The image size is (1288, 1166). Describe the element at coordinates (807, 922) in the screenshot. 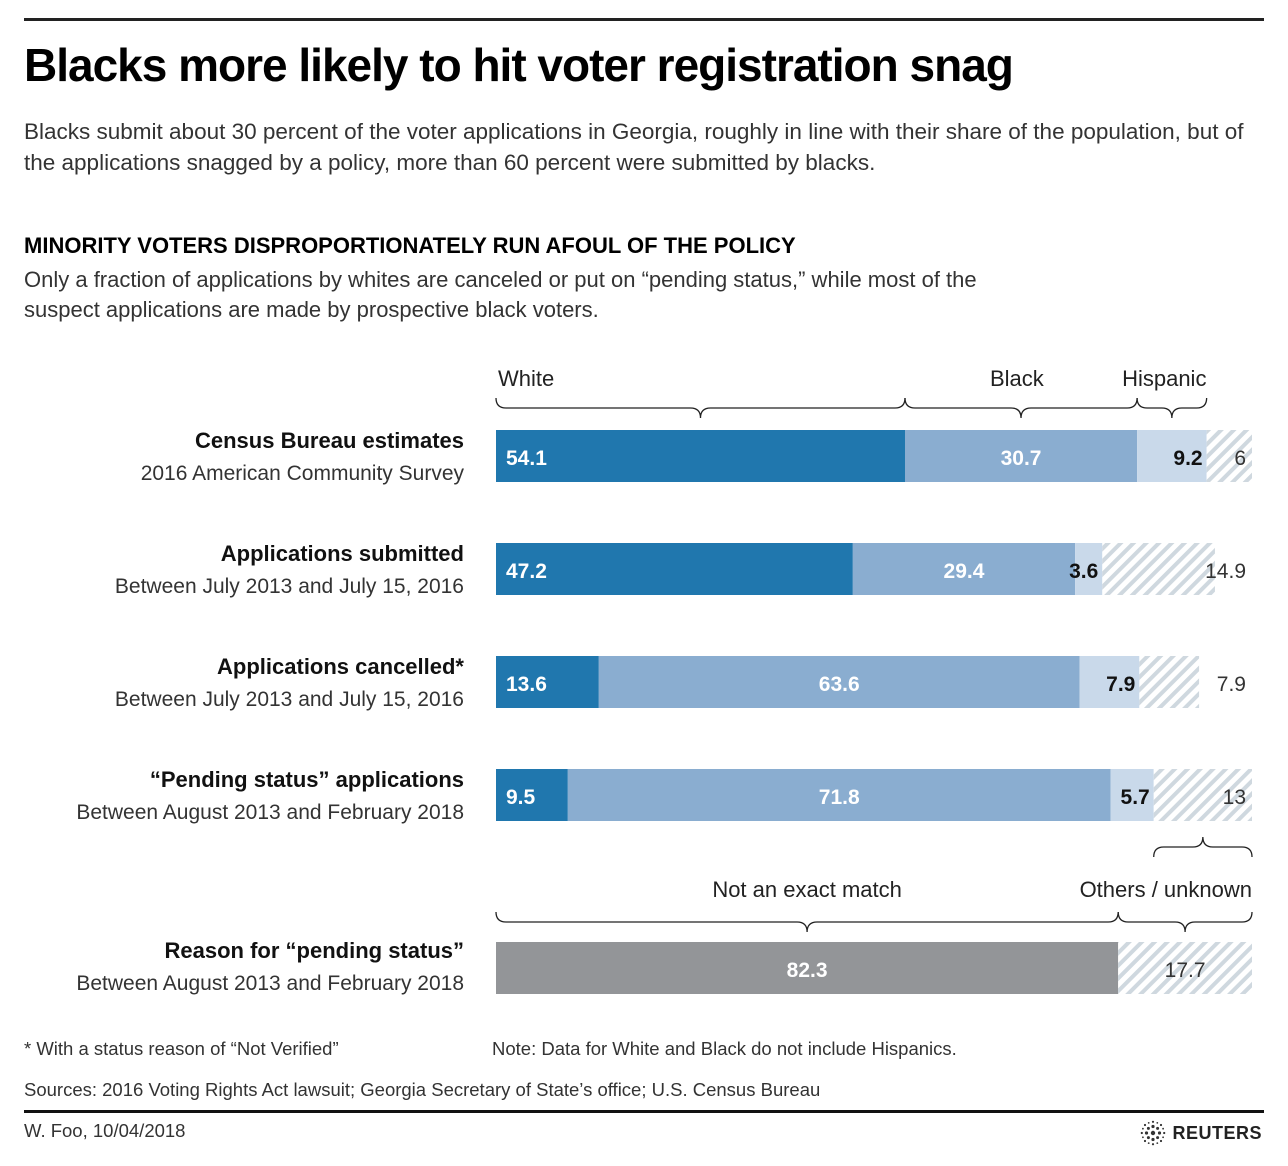

I see `legend-brace-not-an-exact-match` at that location.